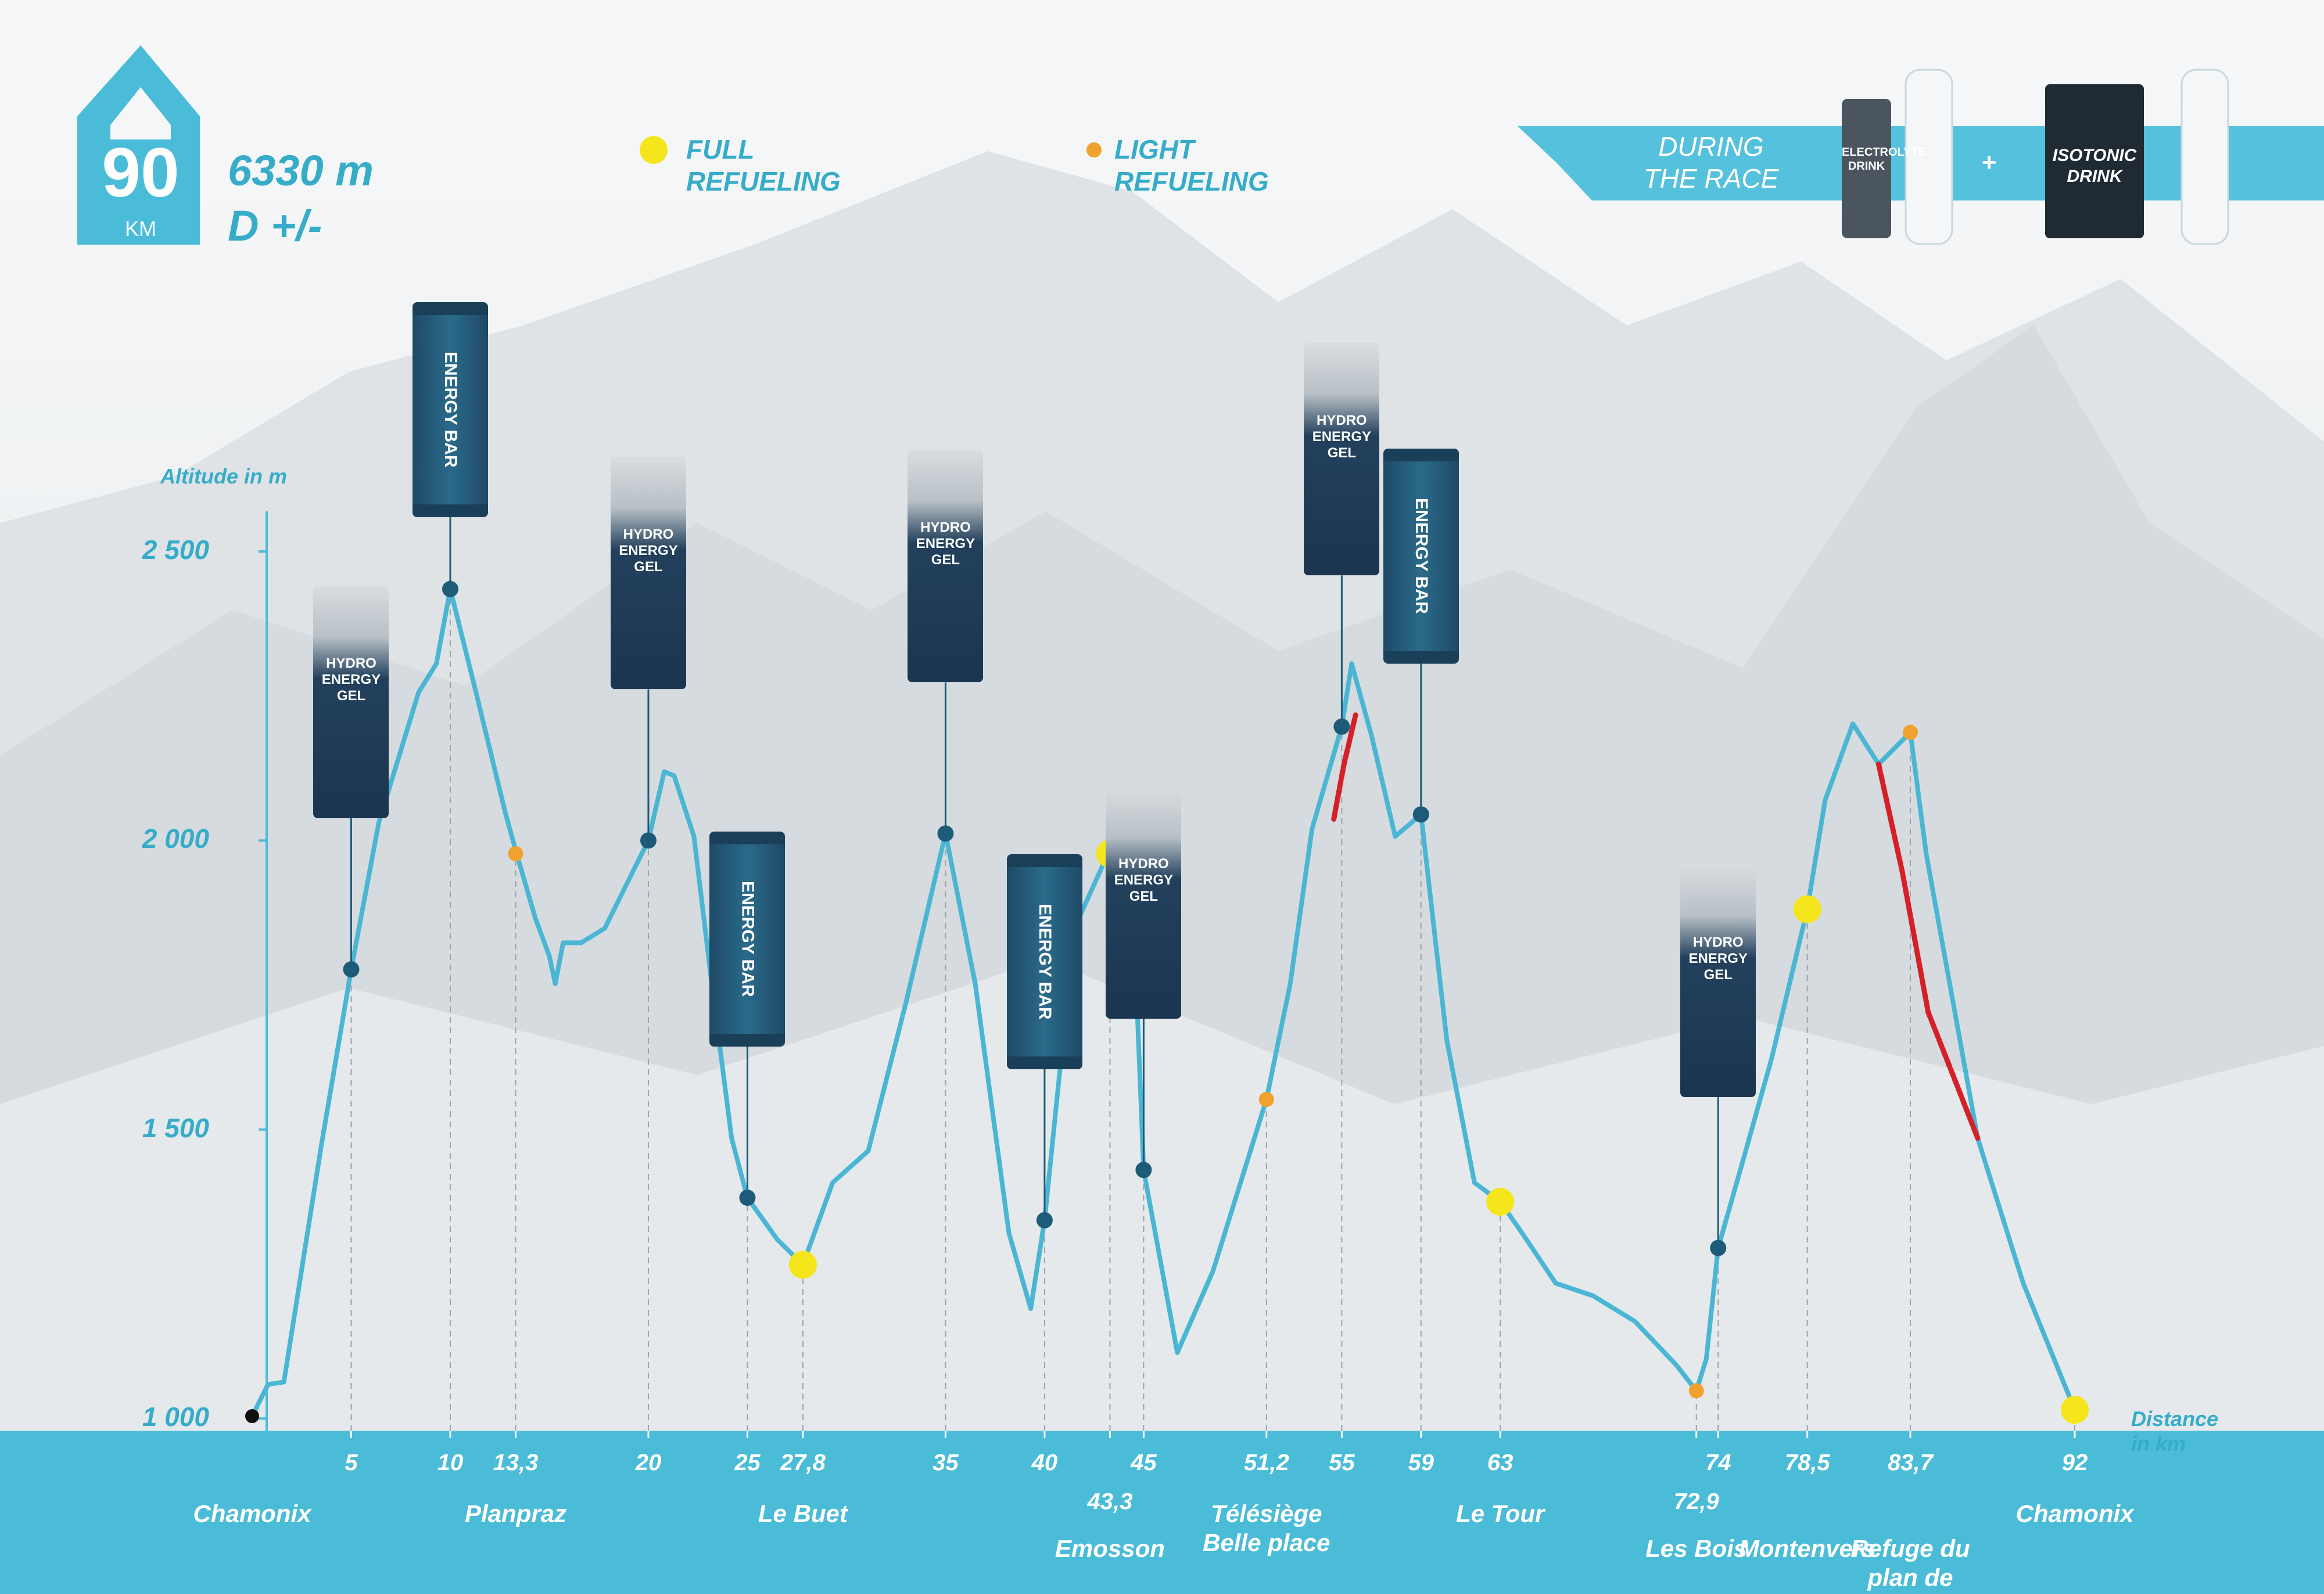 The height and width of the screenshot is (1594, 2324). I want to click on x-tick-label: 72,9, so click(1696, 1501).